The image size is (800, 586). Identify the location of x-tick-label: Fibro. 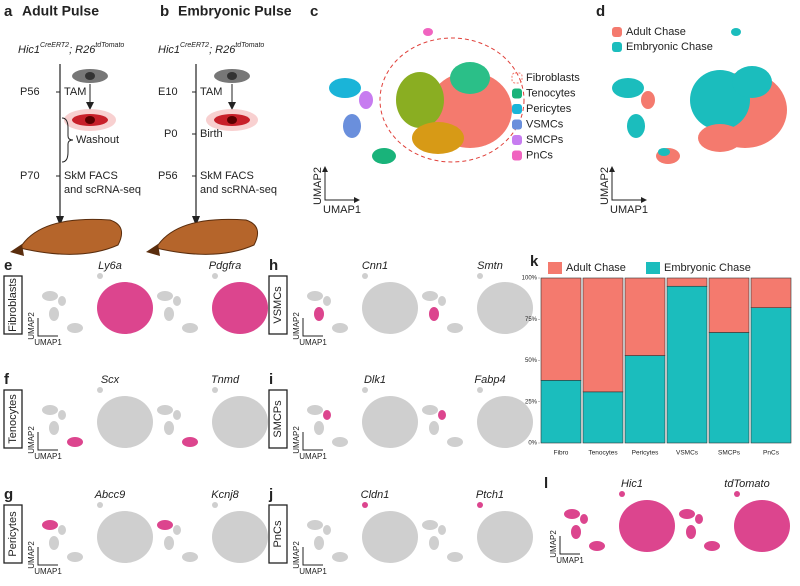
(561, 453).